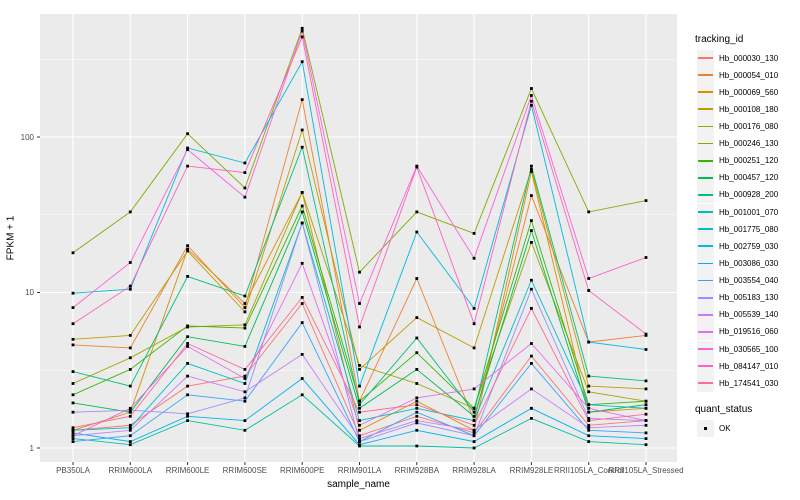 The width and height of the screenshot is (800, 500). Describe the element at coordinates (737, 144) in the screenshot. I see `legend-entry: Hb_000246_130` at that location.